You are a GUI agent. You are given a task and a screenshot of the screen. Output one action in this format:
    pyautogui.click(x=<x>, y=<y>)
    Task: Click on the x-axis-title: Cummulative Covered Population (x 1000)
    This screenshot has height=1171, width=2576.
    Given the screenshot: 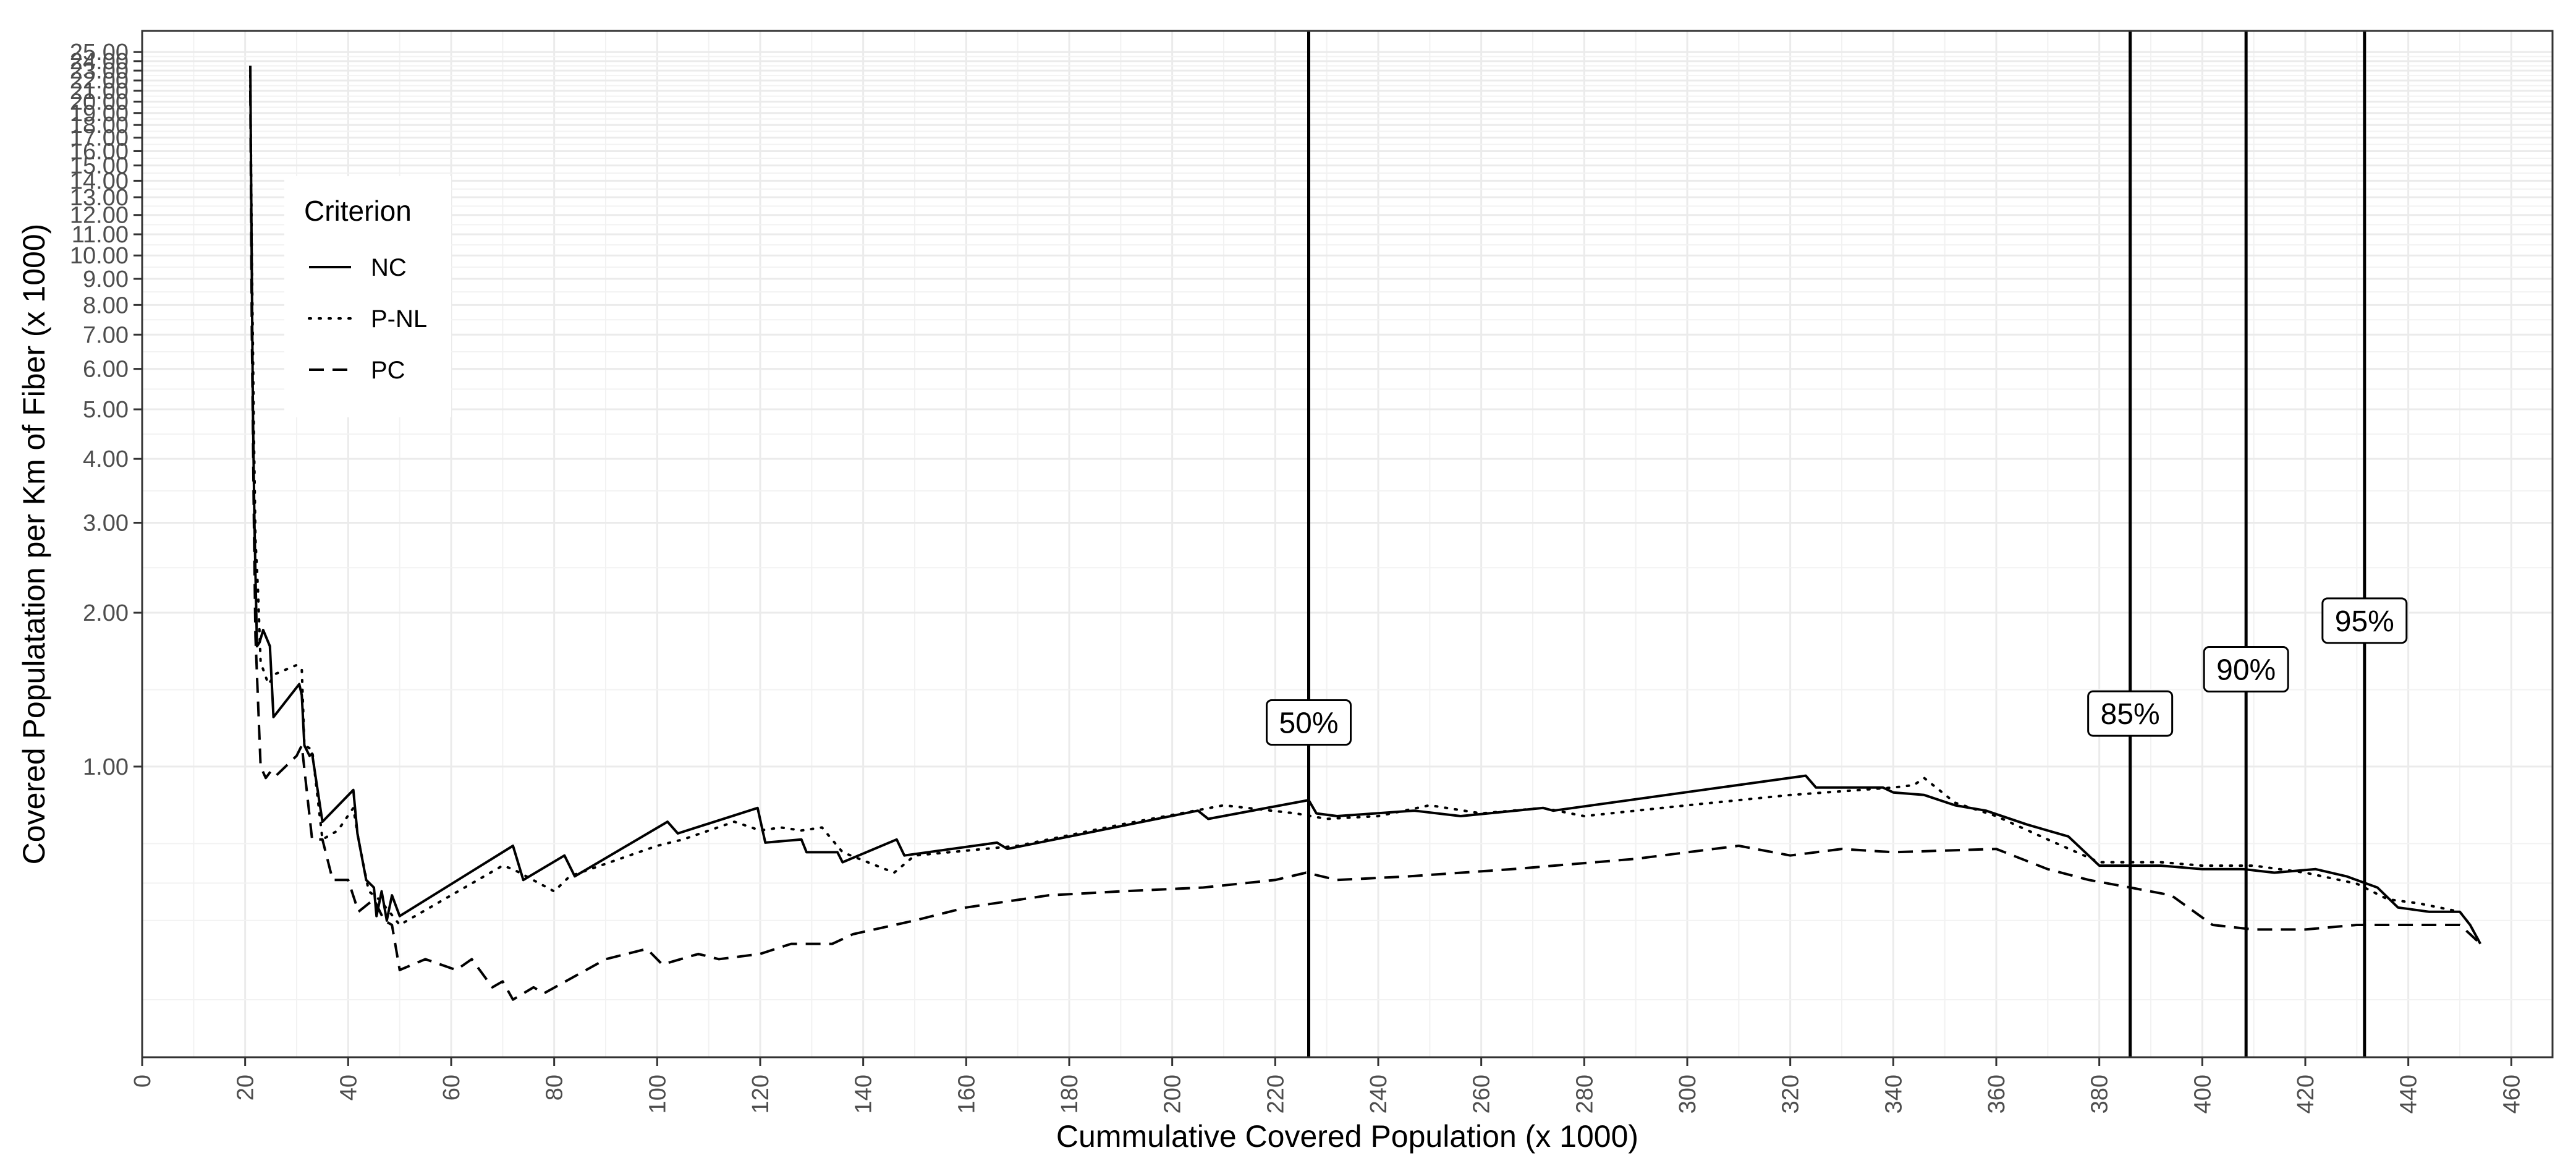 What is the action you would take?
    pyautogui.click(x=1347, y=1136)
    